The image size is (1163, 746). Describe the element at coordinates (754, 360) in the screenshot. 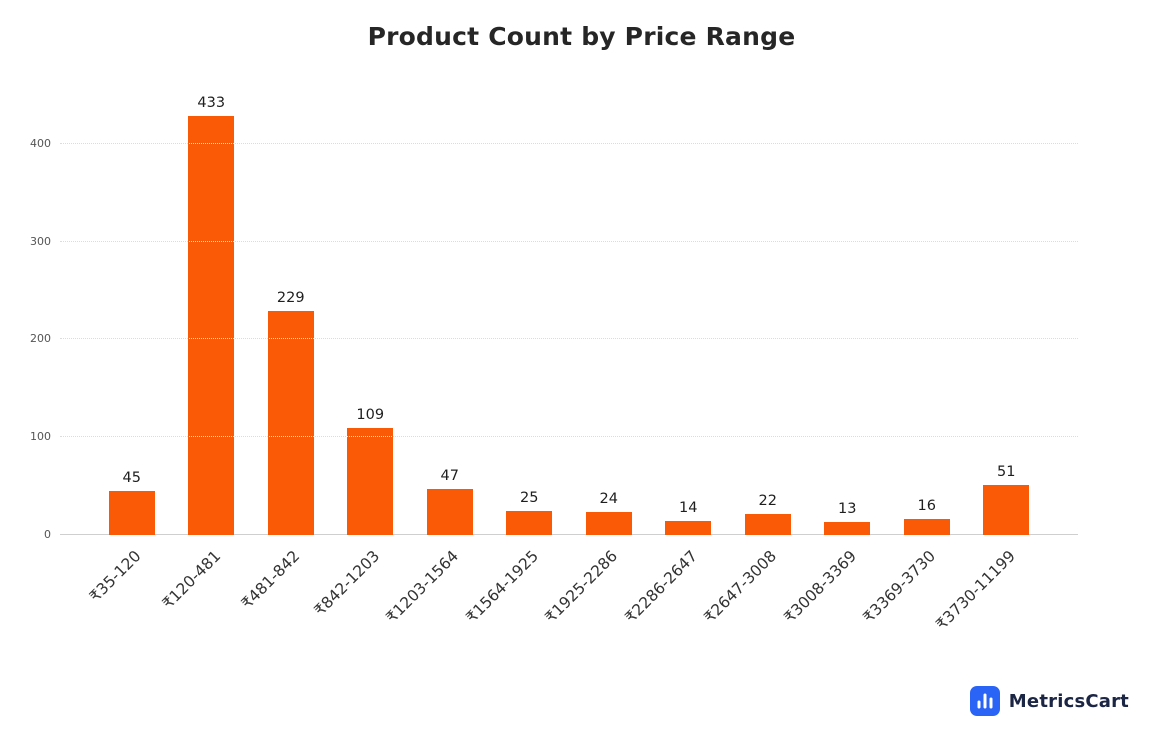

I see `bar-group: 22 ₹2647-3008` at that location.